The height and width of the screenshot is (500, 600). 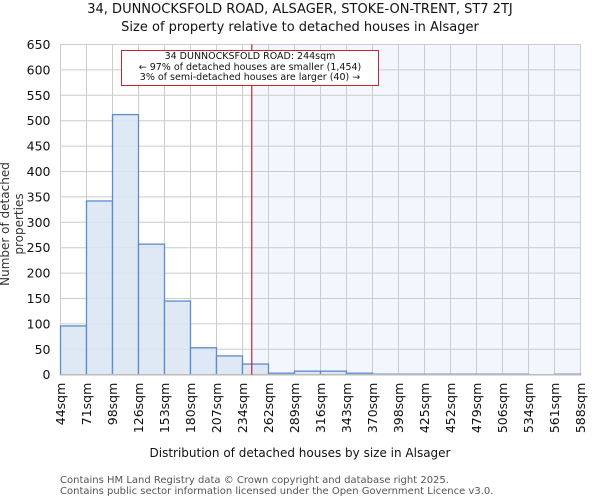 I want to click on x-tick-label: 316sqm, so click(x=320, y=408).